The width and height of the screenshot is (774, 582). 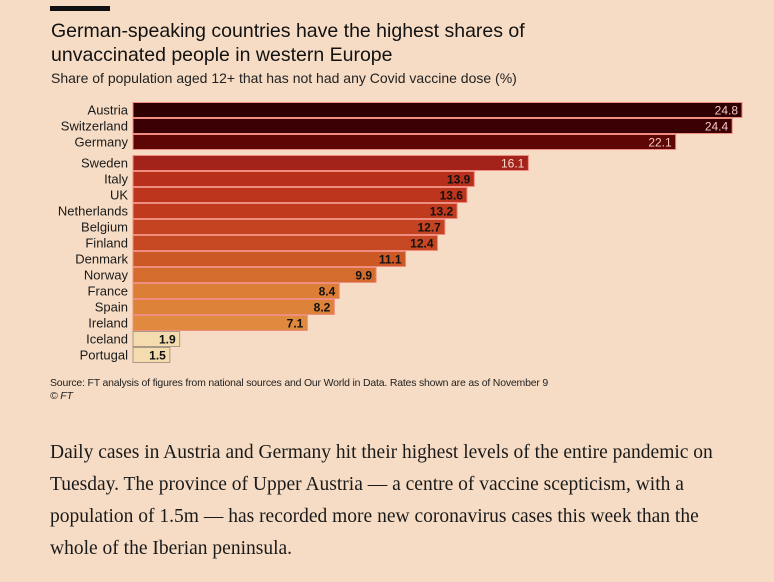 What do you see at coordinates (430, 228) in the screenshot?
I see `data-label: 12.7` at bounding box center [430, 228].